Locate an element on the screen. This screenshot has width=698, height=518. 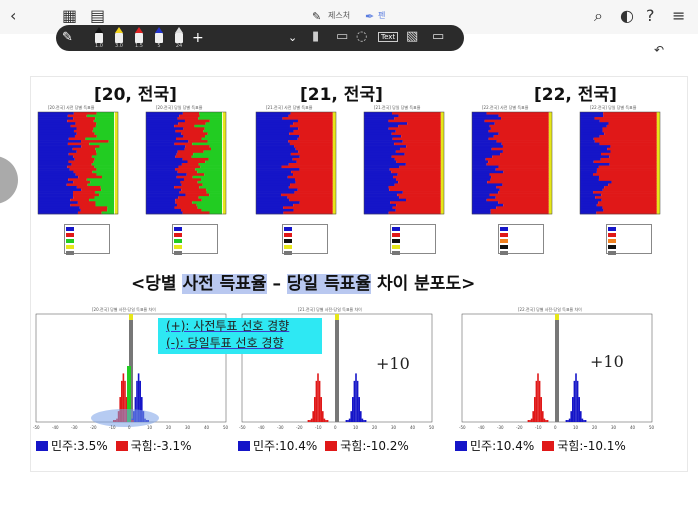
gesture-icon: ✎ is located at coordinates (317, 16).